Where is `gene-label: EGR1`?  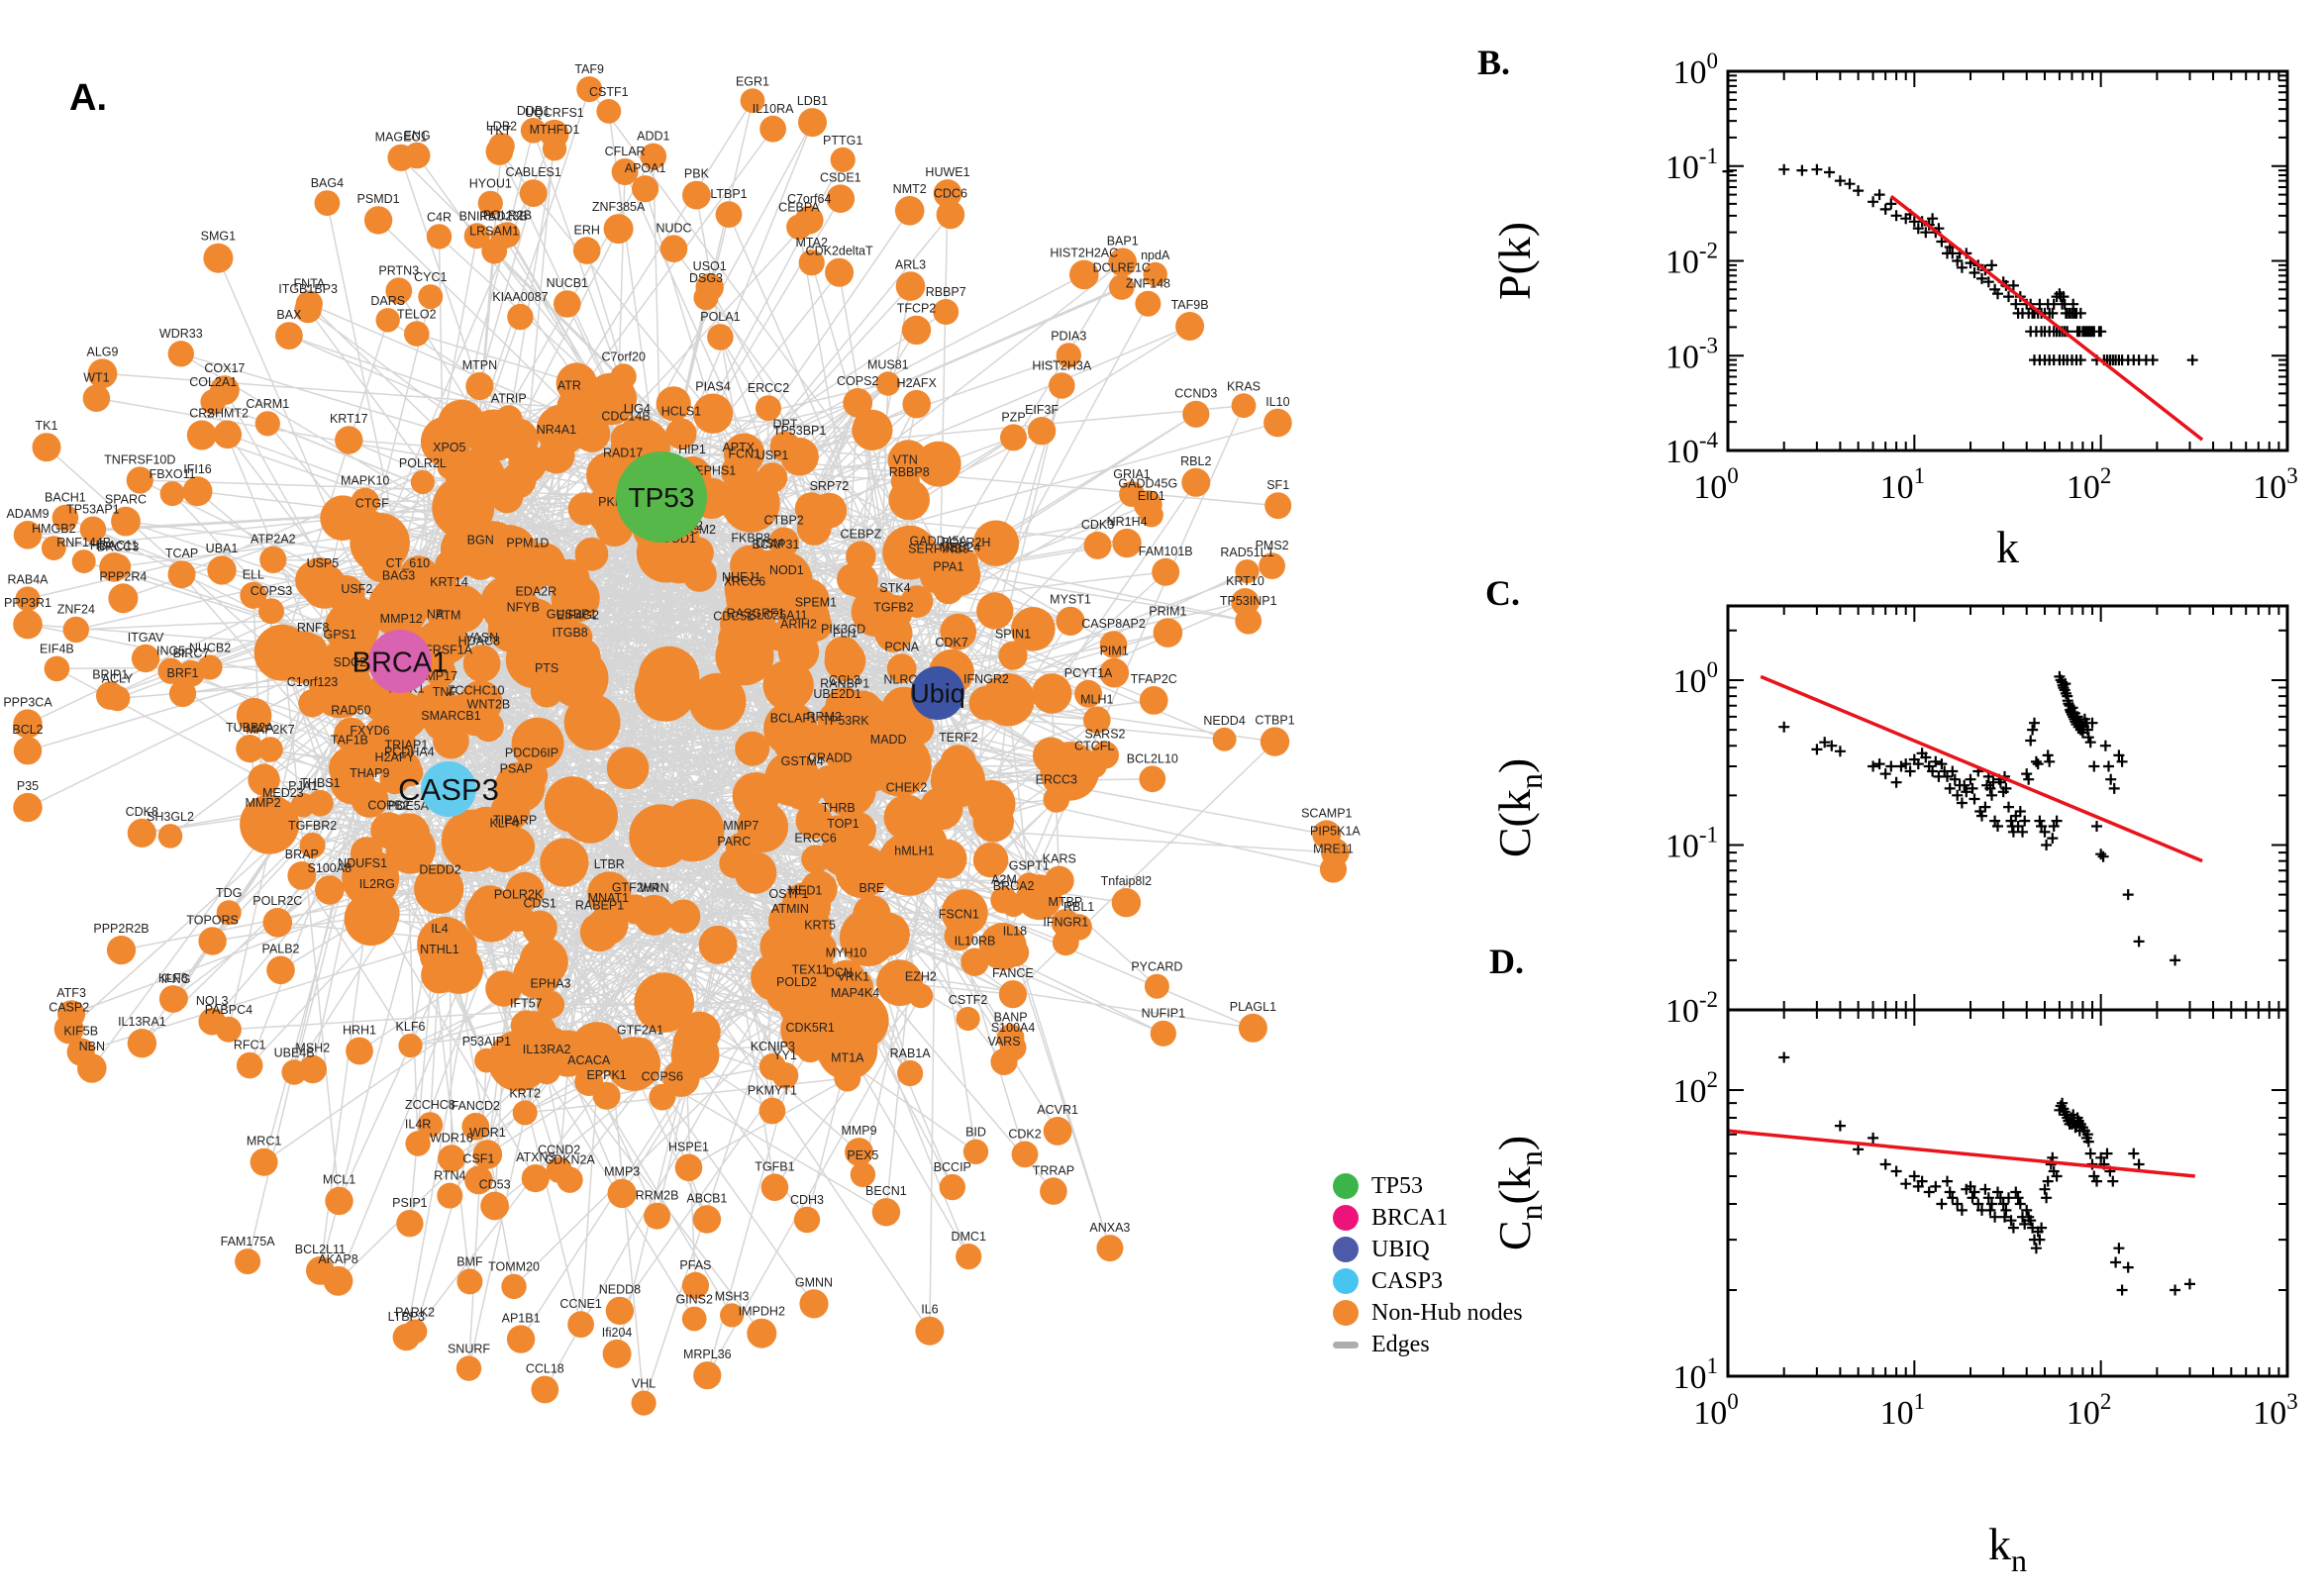
gene-label: EGR1 is located at coordinates (752, 81).